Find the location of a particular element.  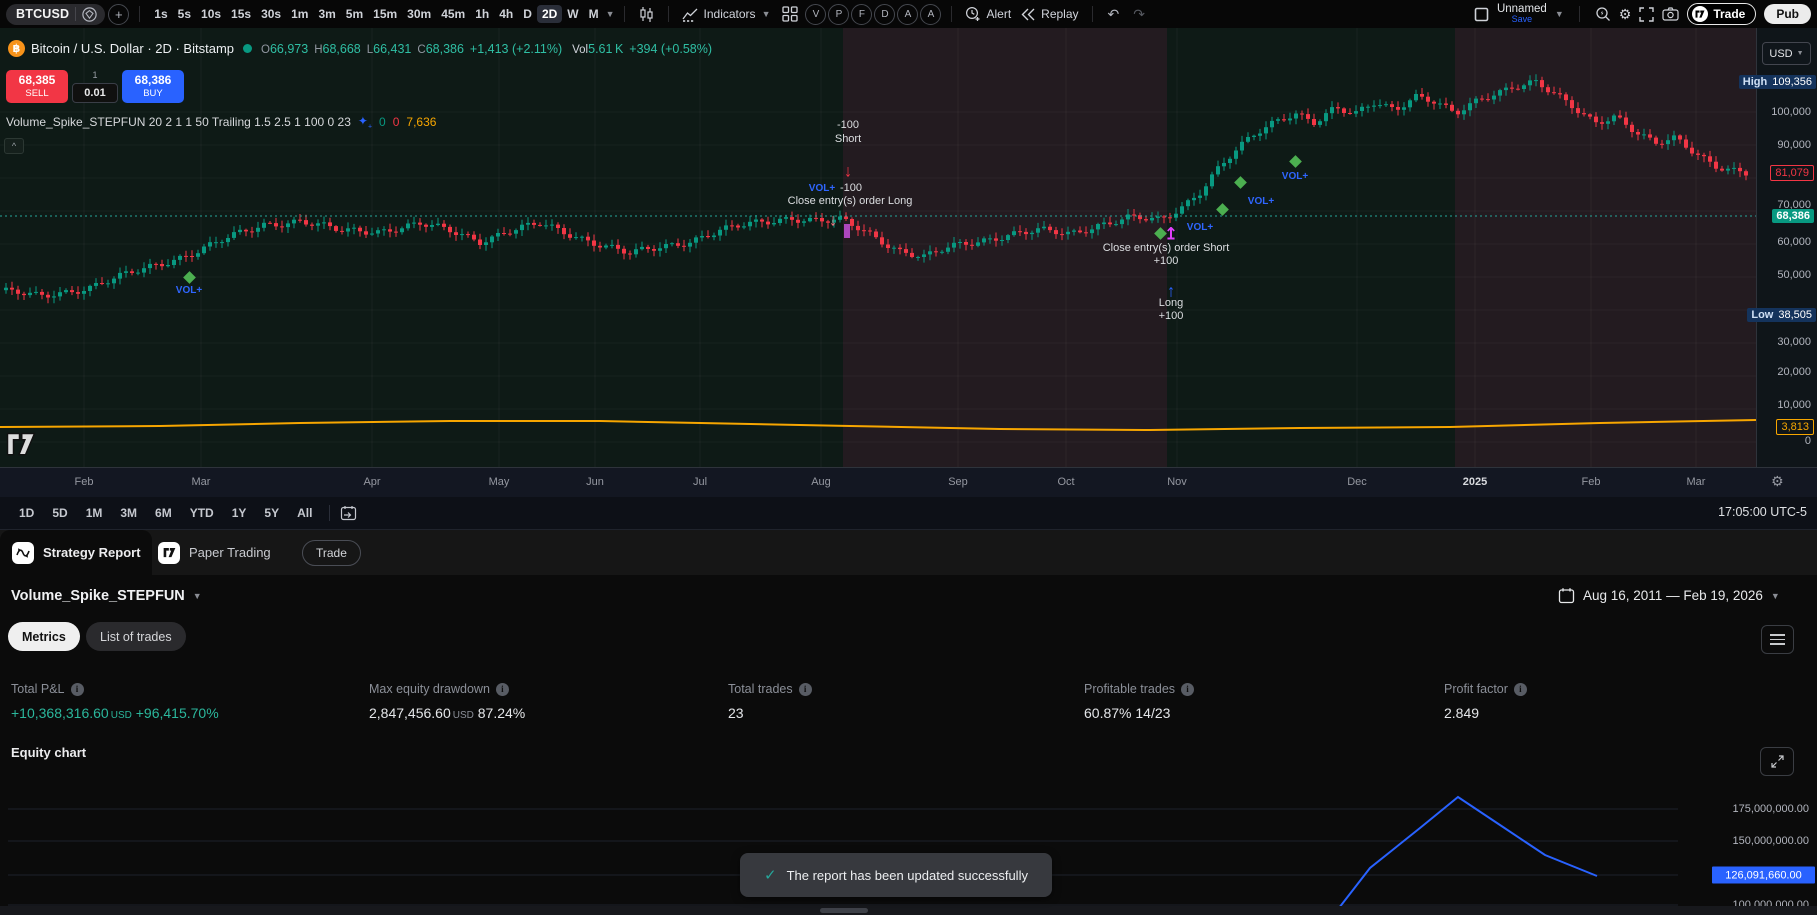

symbol-title: Bitcoin / U.S. Dollar · 2D · Bitstamp is located at coordinates (132, 48).